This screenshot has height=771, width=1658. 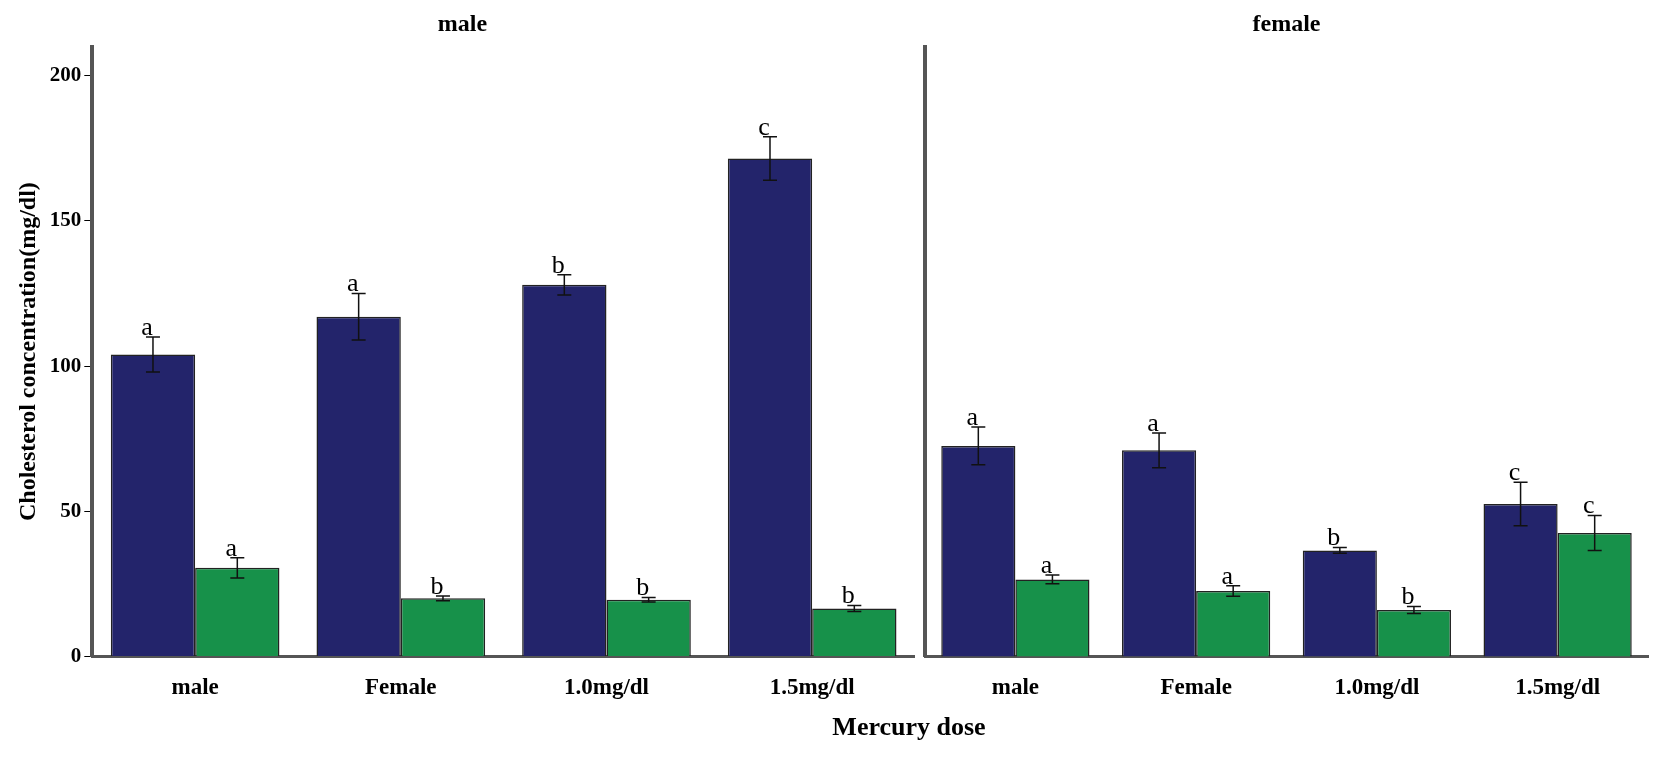 I want to click on y-tick-label: 150, so click(x=65, y=219).